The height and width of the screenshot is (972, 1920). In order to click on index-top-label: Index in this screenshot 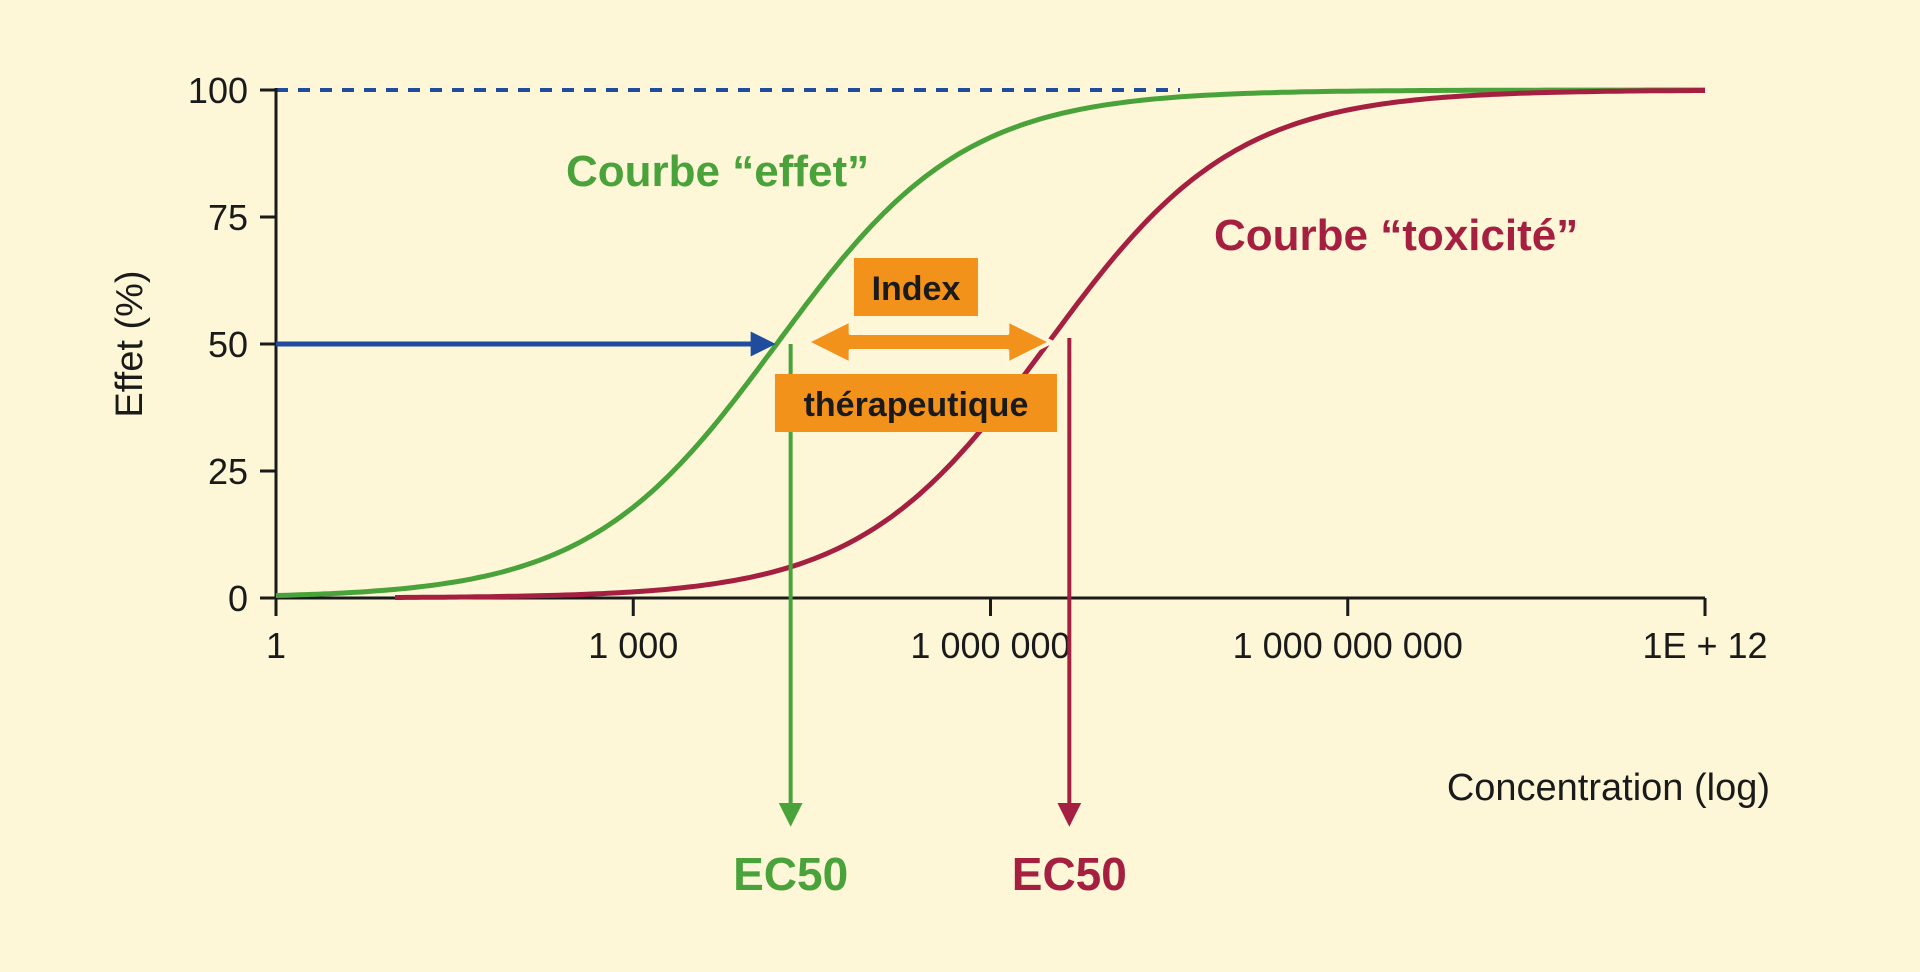, I will do `click(916, 289)`.